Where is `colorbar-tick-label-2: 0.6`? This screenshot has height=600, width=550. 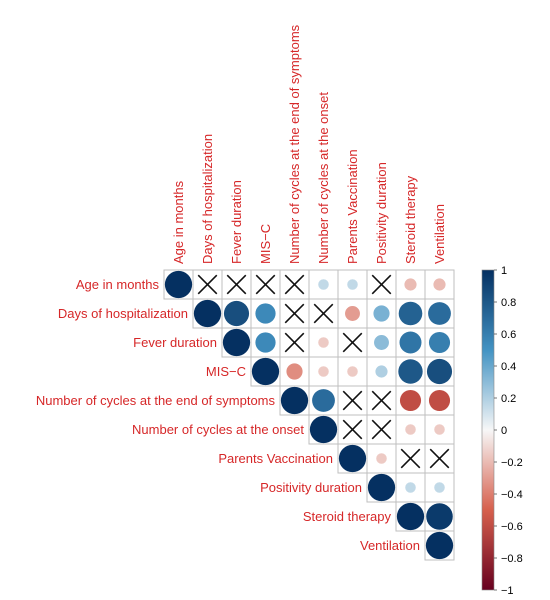
colorbar-tick-label-2: 0.6 is located at coordinates (508, 335).